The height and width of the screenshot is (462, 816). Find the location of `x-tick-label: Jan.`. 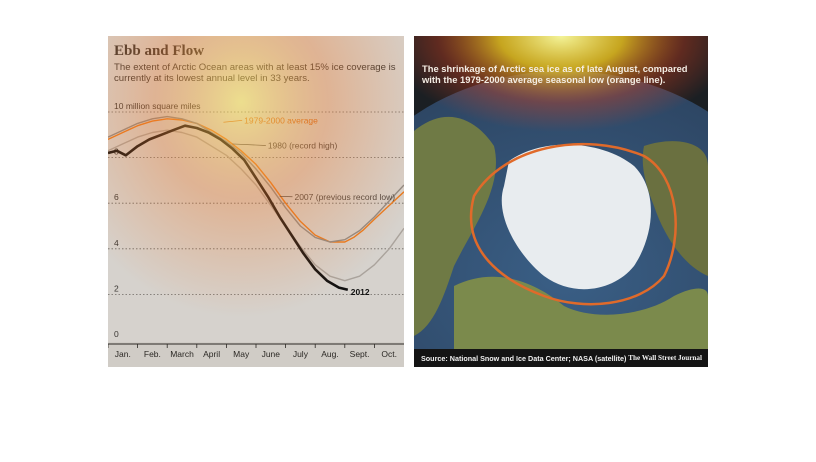

x-tick-label: Jan. is located at coordinates (123, 354).